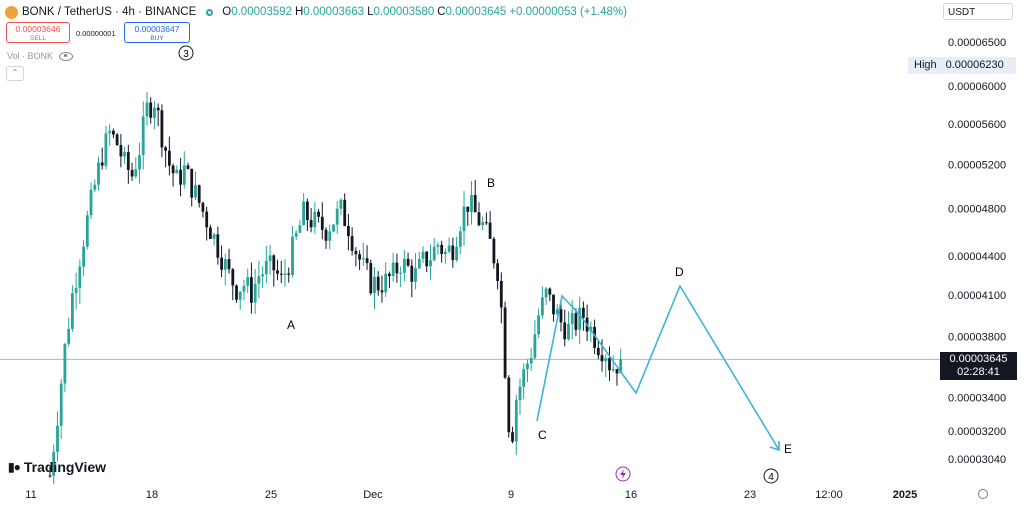  Describe the element at coordinates (925, 65) in the screenshot. I see `high-marker-label: High` at that location.